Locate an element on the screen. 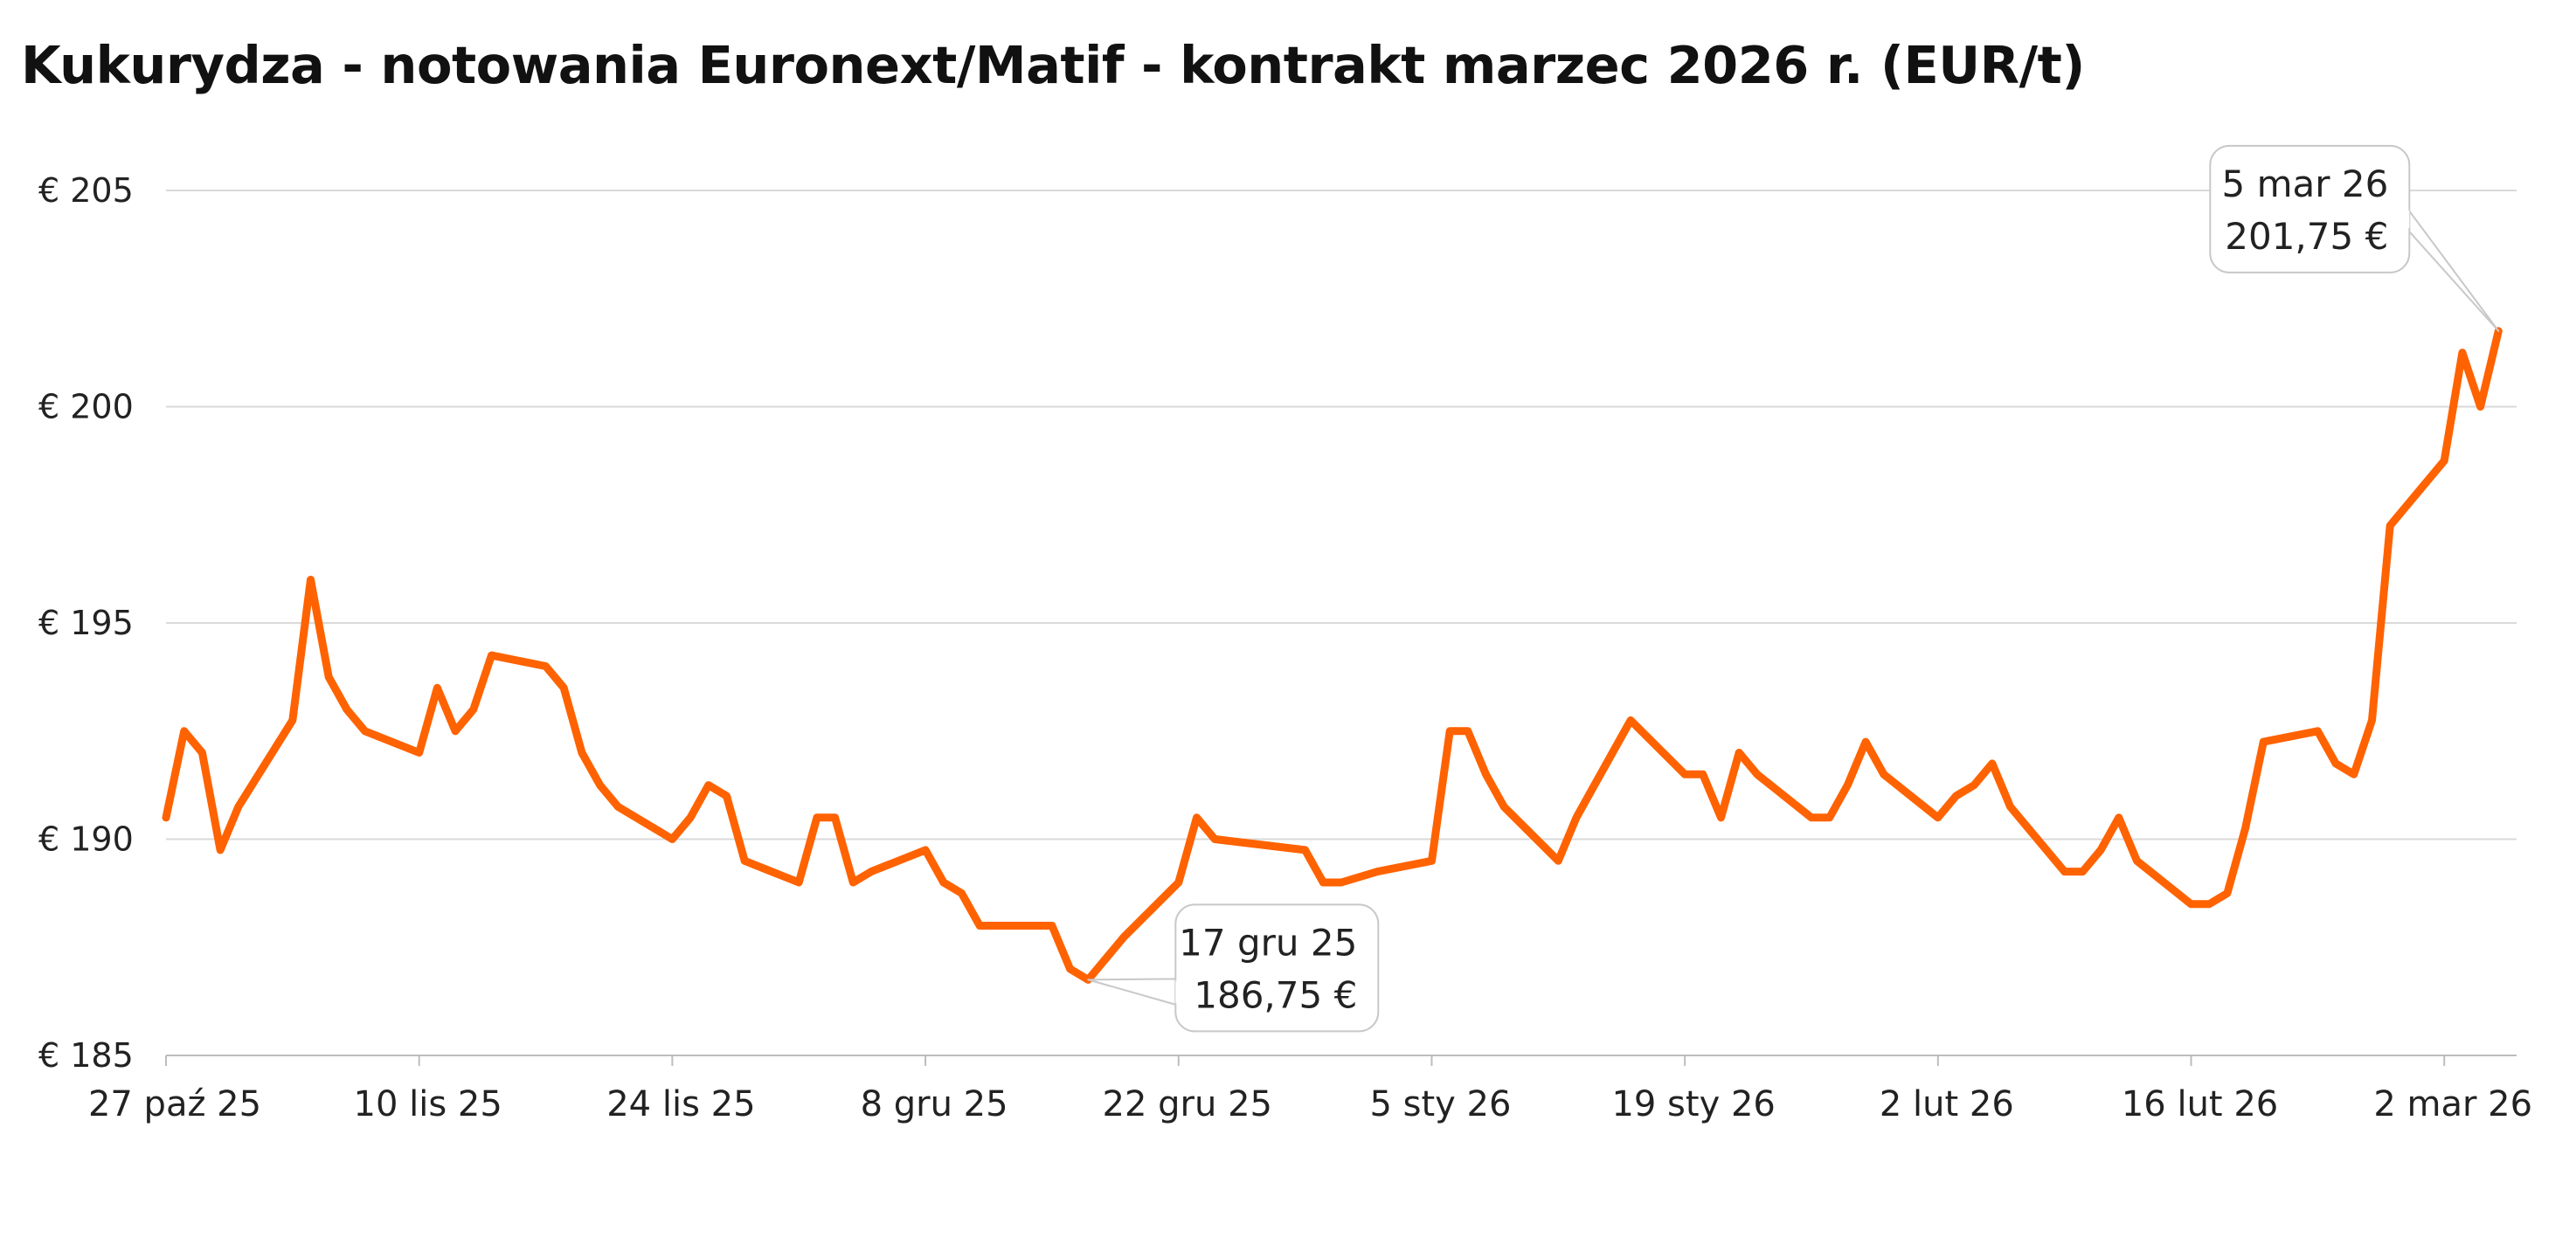 This screenshot has height=1259, width=2576. y-tick-label: € 195 is located at coordinates (86, 623).